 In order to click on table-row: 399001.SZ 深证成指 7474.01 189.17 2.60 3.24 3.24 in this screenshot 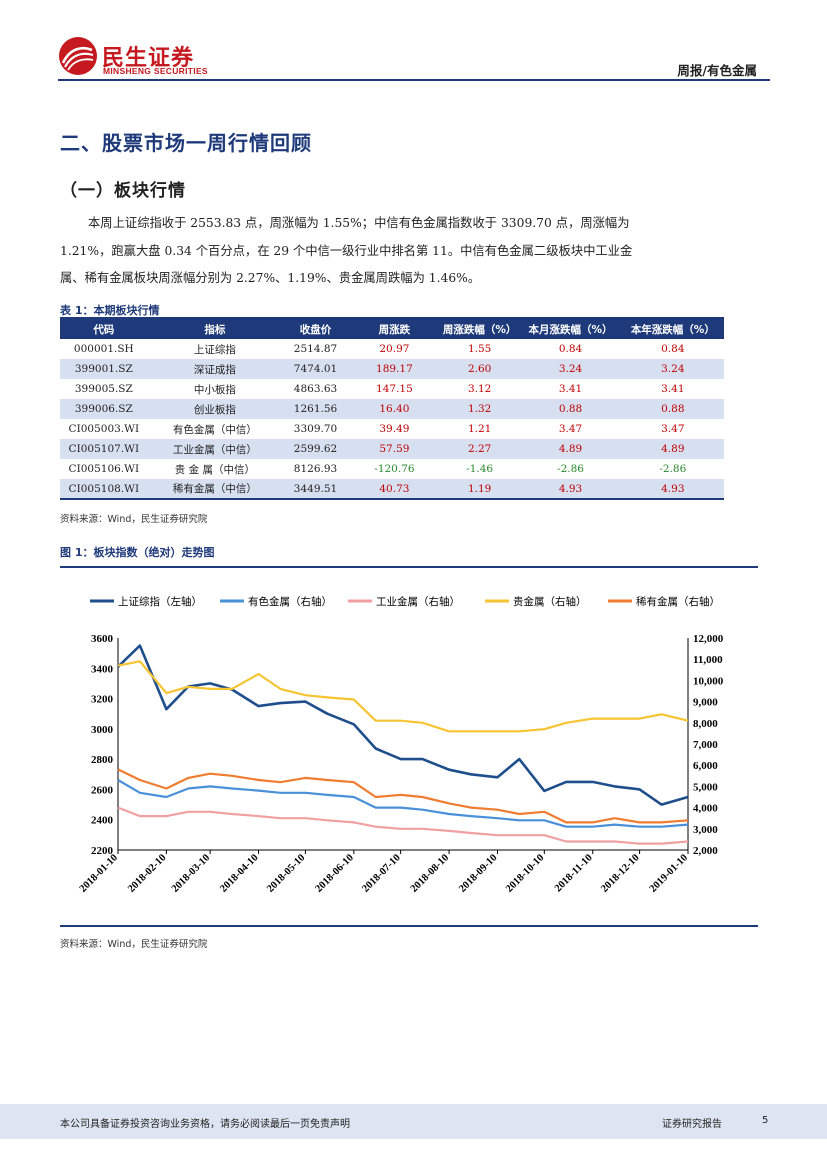, I will do `click(392, 369)`.